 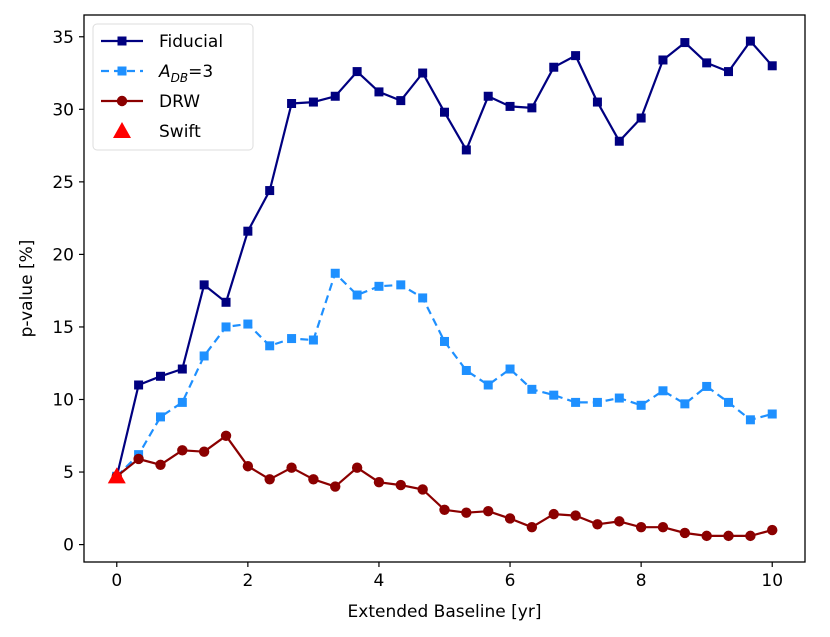 I want to click on legend-box, so click(x=173, y=87).